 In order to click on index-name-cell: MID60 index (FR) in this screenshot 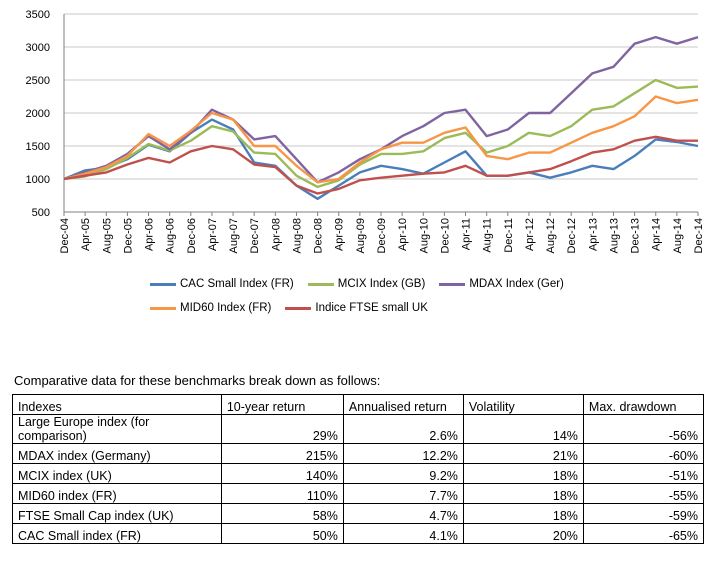, I will do `click(117, 493)`.